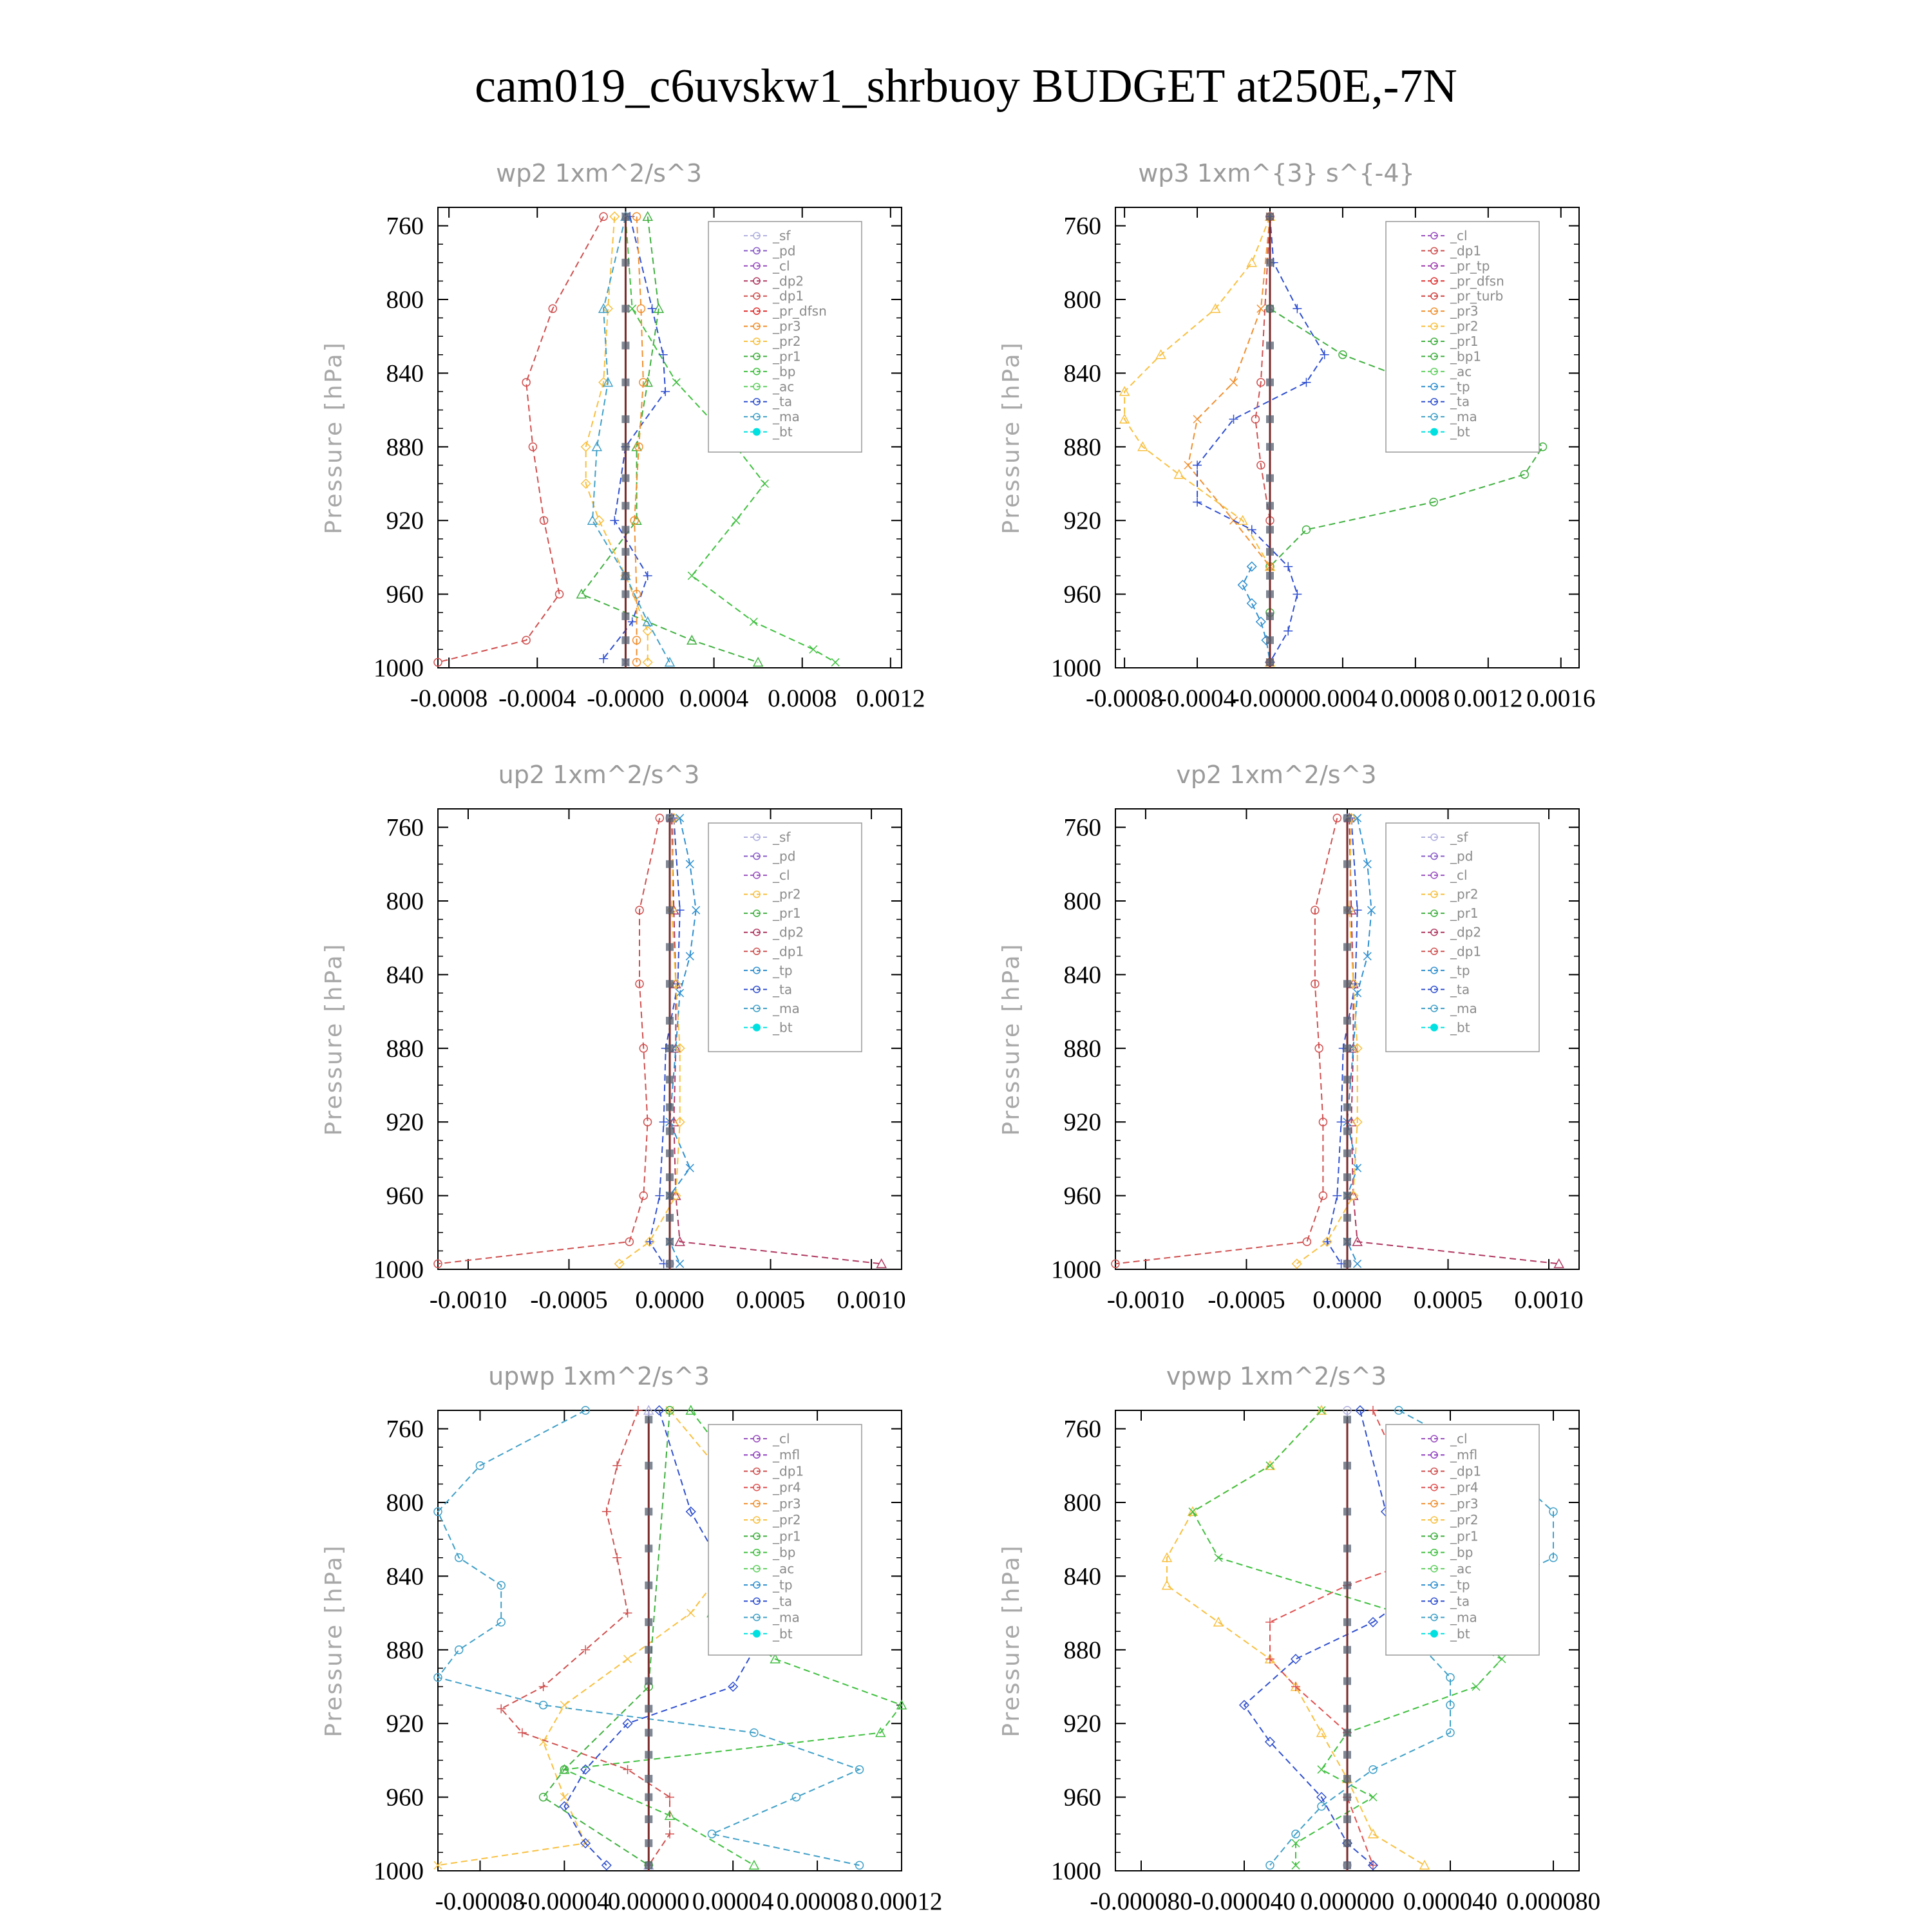  Describe the element at coordinates (1083, 1576) in the screenshot. I see `y-tick-label: 840` at that location.